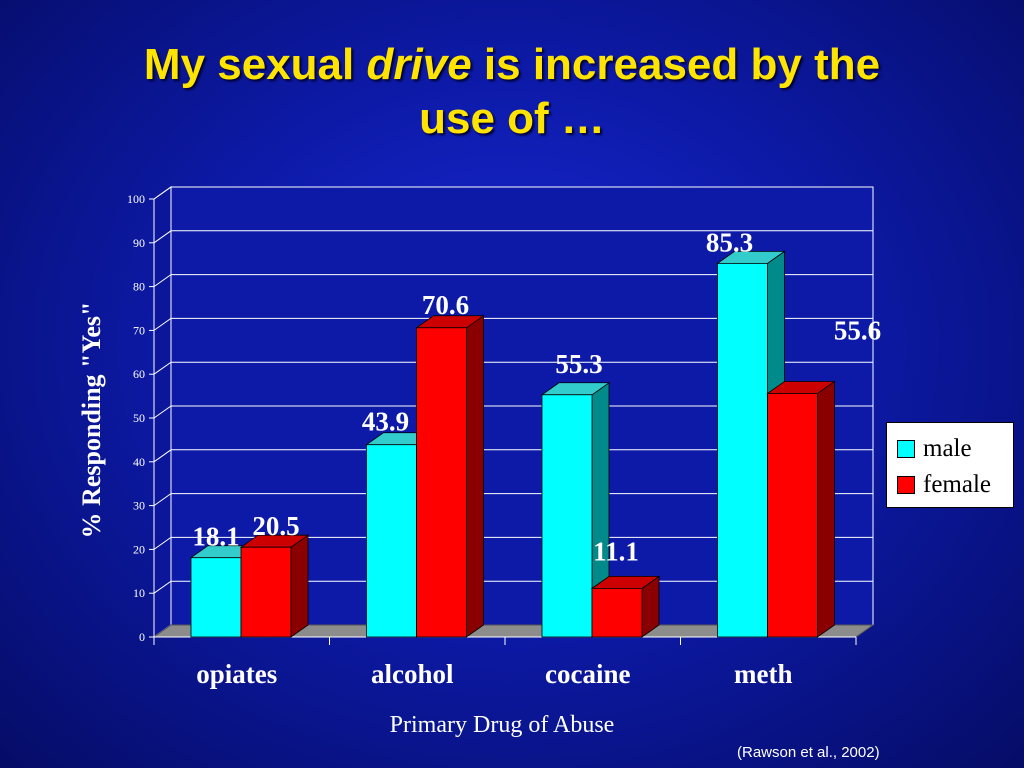 The width and height of the screenshot is (1024, 768). Describe the element at coordinates (950, 465) in the screenshot. I see `chart-legend: male female` at that location.